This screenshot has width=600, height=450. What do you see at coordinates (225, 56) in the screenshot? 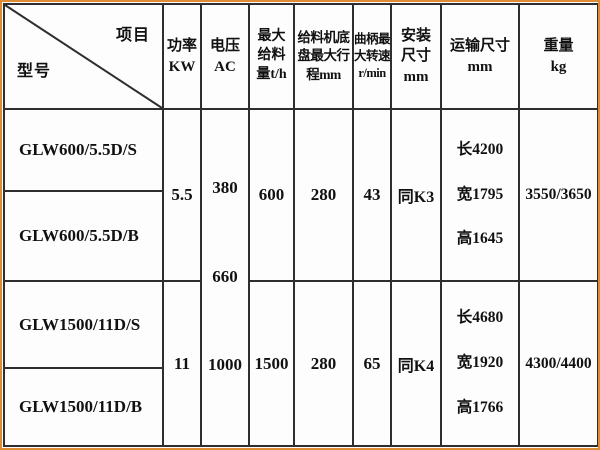
I see `col-header-voltage: 电压 AC` at bounding box center [225, 56].